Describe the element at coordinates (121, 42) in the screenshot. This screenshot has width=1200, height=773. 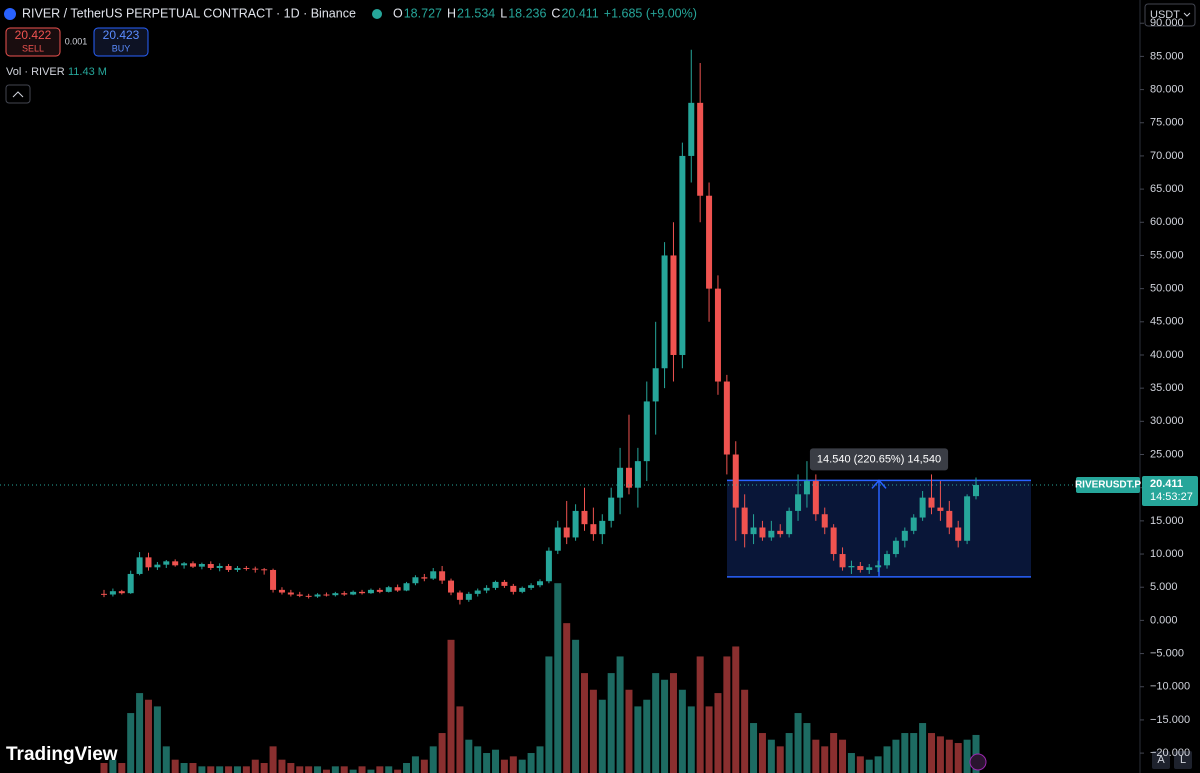
I see `buy-button` at that location.